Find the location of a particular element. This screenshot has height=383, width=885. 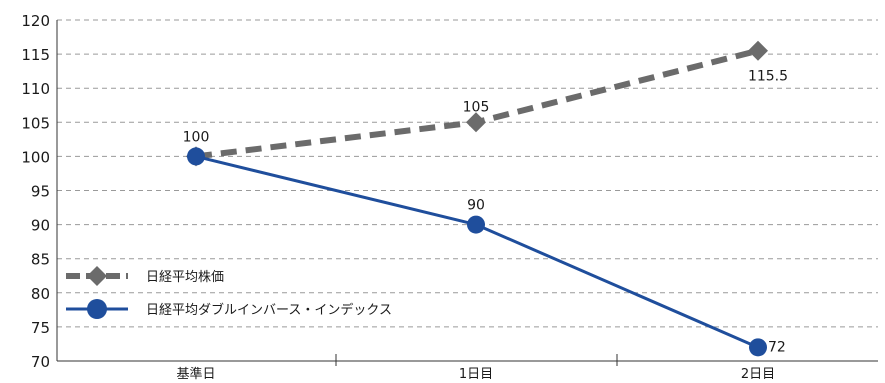

data-label: 90 is located at coordinates (476, 206).